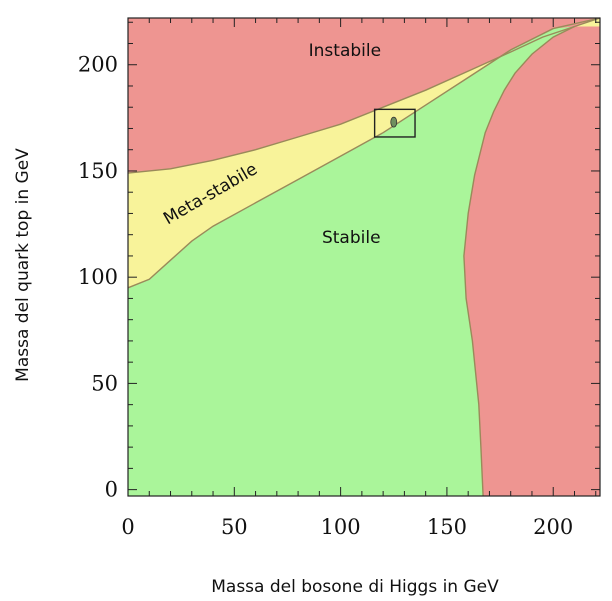 This screenshot has width=612, height=601. Describe the element at coordinates (351, 238) in the screenshot. I see `region-label-stabile: Stabile` at that location.